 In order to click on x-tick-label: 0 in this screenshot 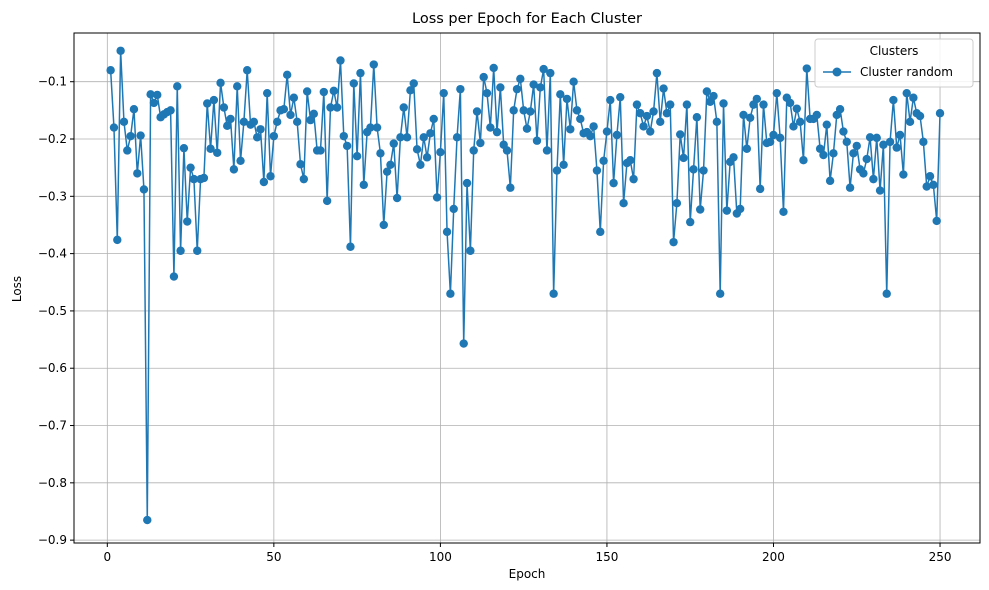, I will do `click(107, 557)`.